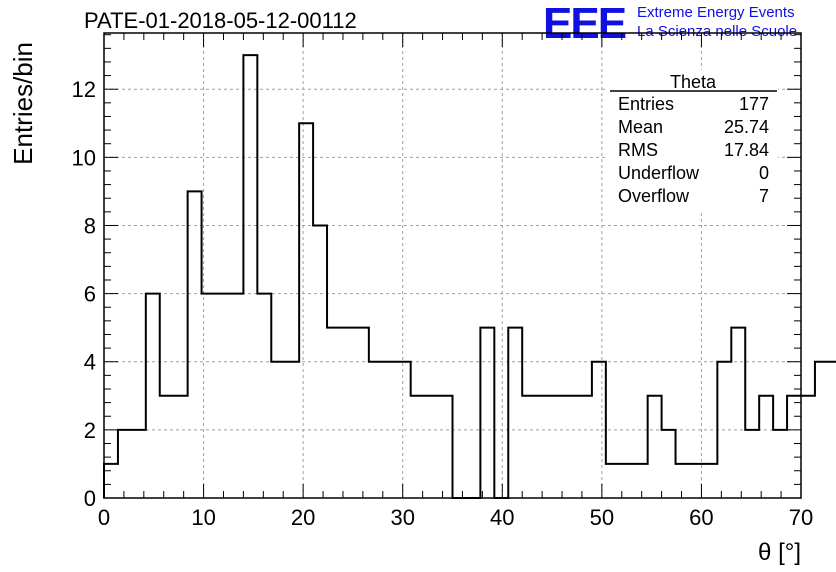 Image resolution: width=836 pixels, height=572 pixels. I want to click on y-tick-label: 10, so click(84, 157).